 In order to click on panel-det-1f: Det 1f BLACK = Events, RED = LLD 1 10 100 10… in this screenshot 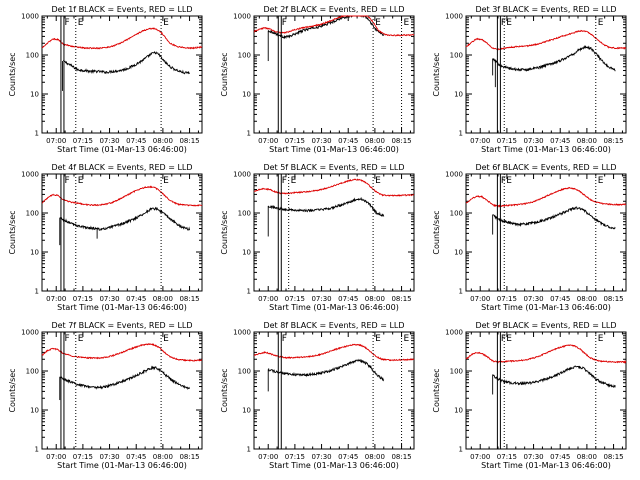, I will do `click(105, 79)`.